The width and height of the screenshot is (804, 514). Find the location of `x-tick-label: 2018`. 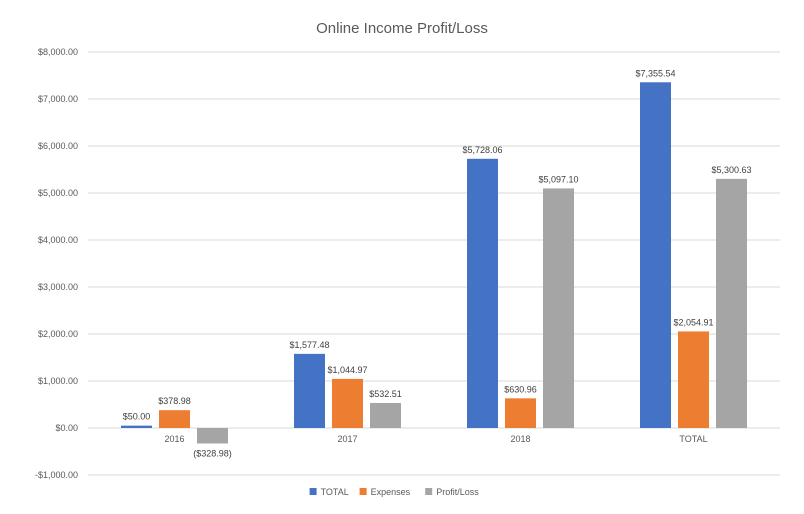

x-tick-label: 2018 is located at coordinates (520, 439).